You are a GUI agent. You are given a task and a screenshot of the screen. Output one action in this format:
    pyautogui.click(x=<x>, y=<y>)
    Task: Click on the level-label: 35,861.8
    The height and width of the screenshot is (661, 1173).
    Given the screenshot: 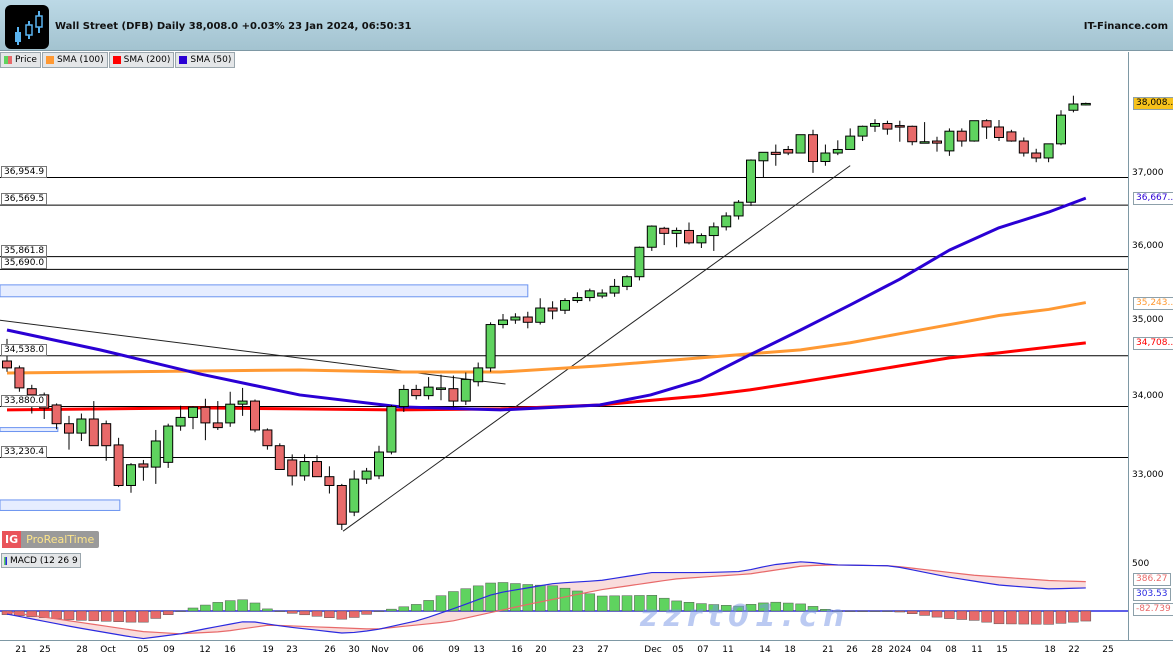 What is the action you would take?
    pyautogui.click(x=24, y=250)
    